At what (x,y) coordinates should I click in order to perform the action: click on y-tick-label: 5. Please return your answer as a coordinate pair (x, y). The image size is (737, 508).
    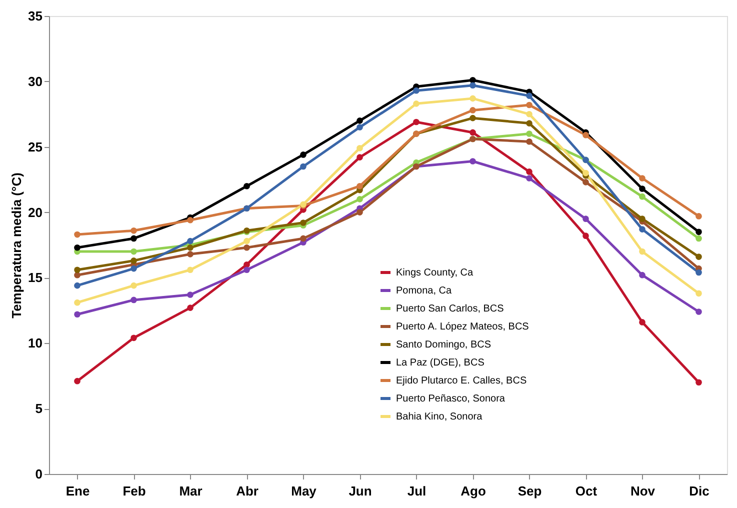
    Looking at the image, I should click on (38, 408).